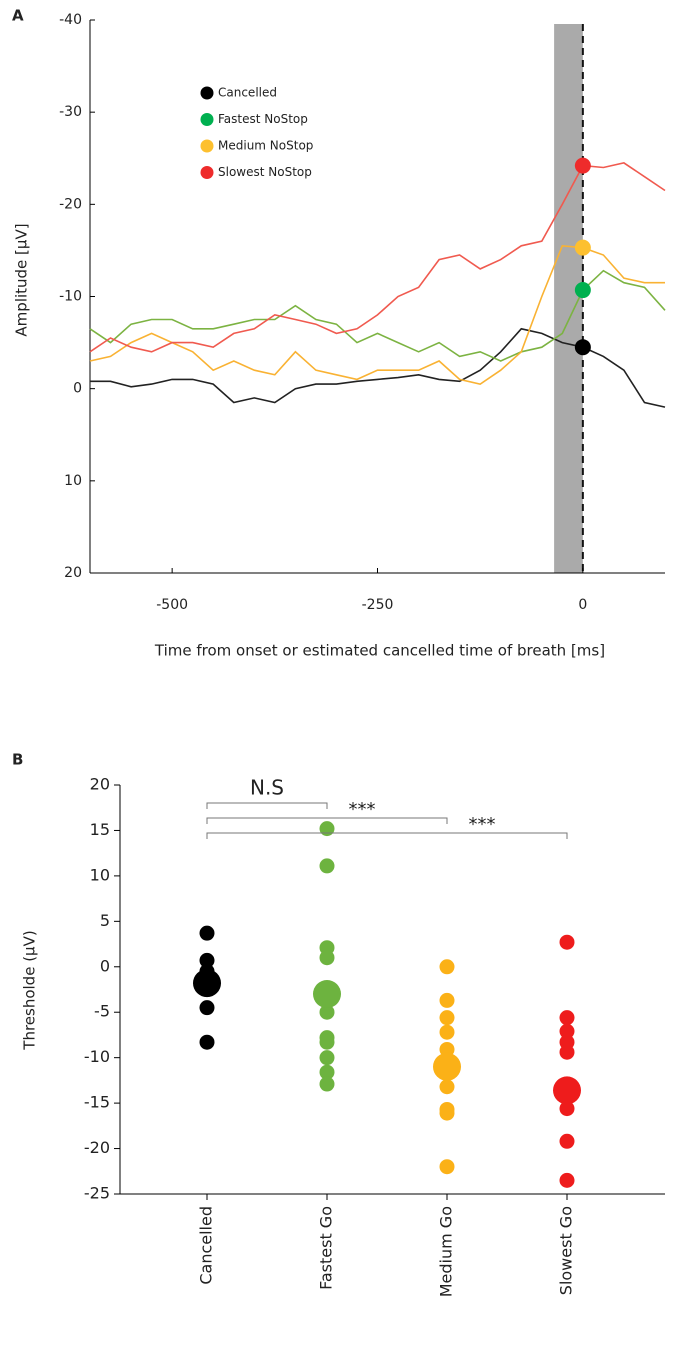 This screenshot has height=1367, width=675. I want to click on x-tick-label: -250, so click(378, 605).